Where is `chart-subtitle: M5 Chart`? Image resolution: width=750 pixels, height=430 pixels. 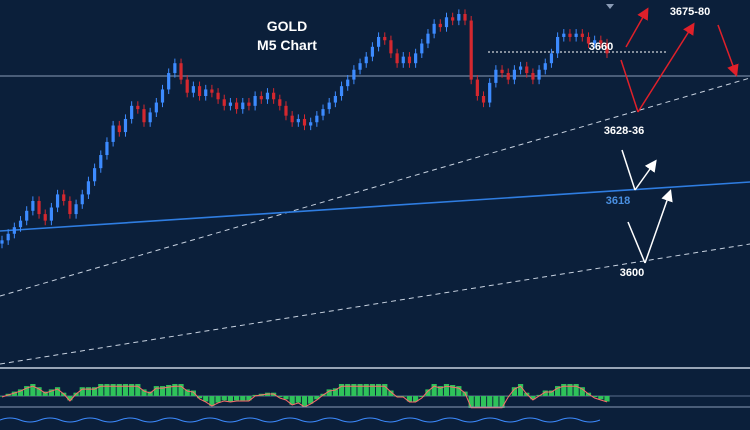
chart-subtitle: M5 Chart is located at coordinates (287, 45).